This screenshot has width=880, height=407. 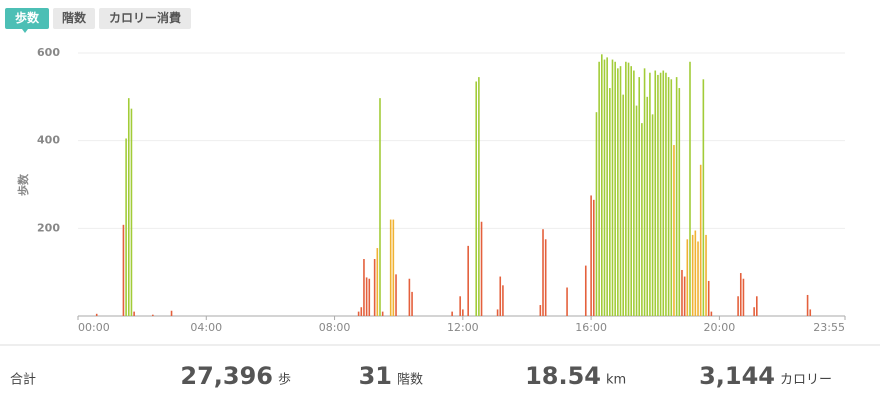 I want to click on y-tick-label: 200, so click(x=48, y=227).